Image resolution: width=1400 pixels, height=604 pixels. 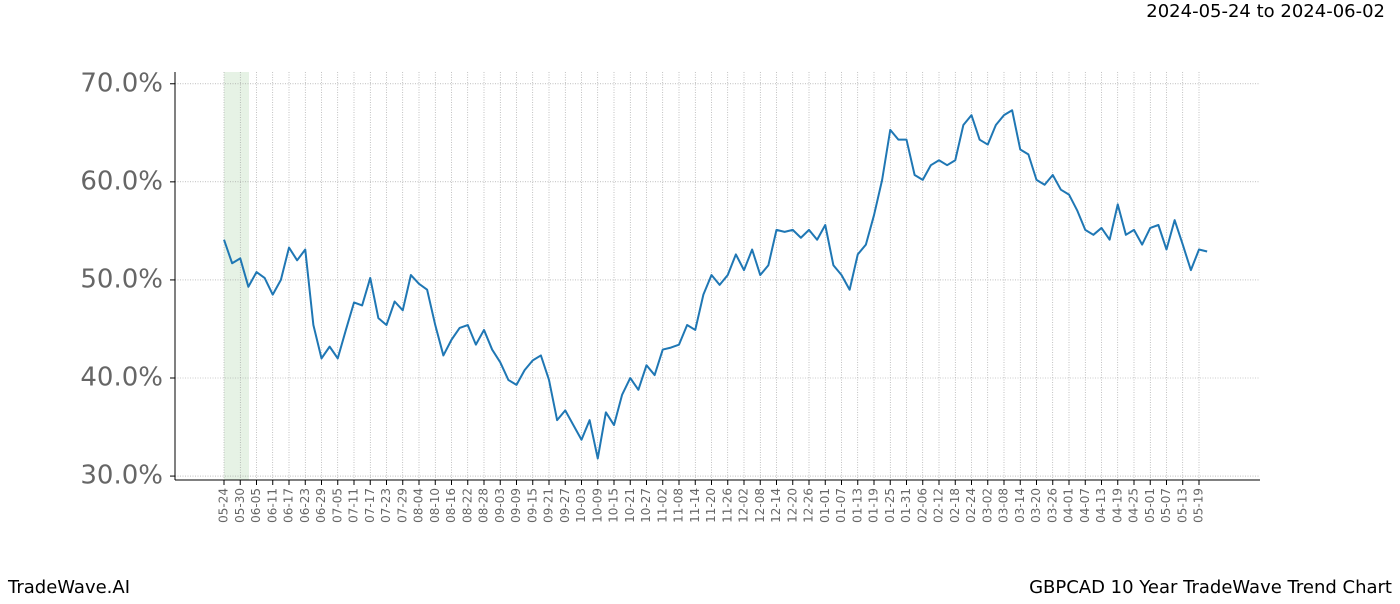 What do you see at coordinates (744, 505) in the screenshot?
I see `x-tick-label: 12-02` at bounding box center [744, 505].